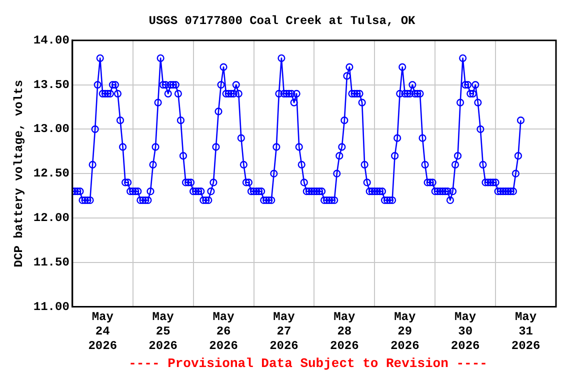 This screenshot has height=384, width=576. Describe the element at coordinates (284, 331) in the screenshot. I see `x-tick-label: May 27 2026` at that location.